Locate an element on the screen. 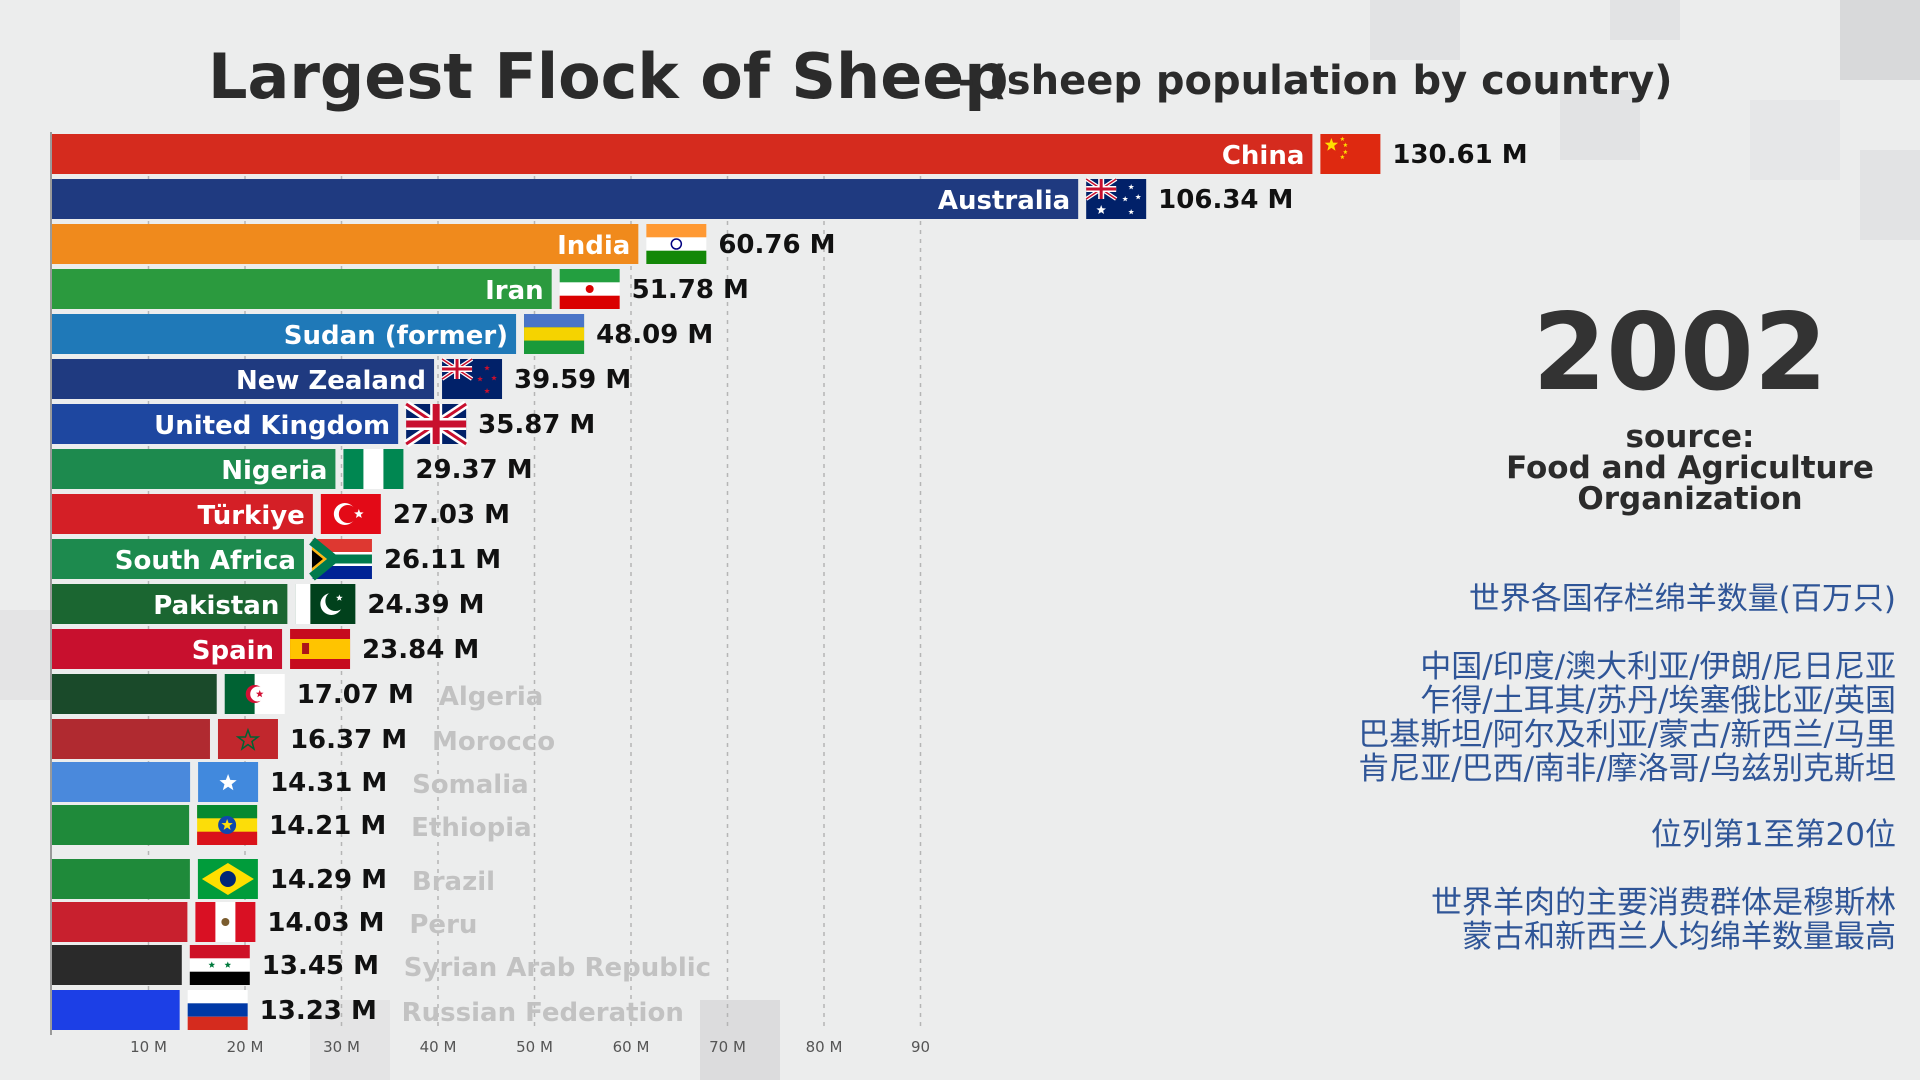 This screenshot has width=1920, height=1080. x-axis-ticks: 10 M 20 M 30 M 40 M 50 M 60 M 70 M 80 M 90 is located at coordinates (530, 1047).